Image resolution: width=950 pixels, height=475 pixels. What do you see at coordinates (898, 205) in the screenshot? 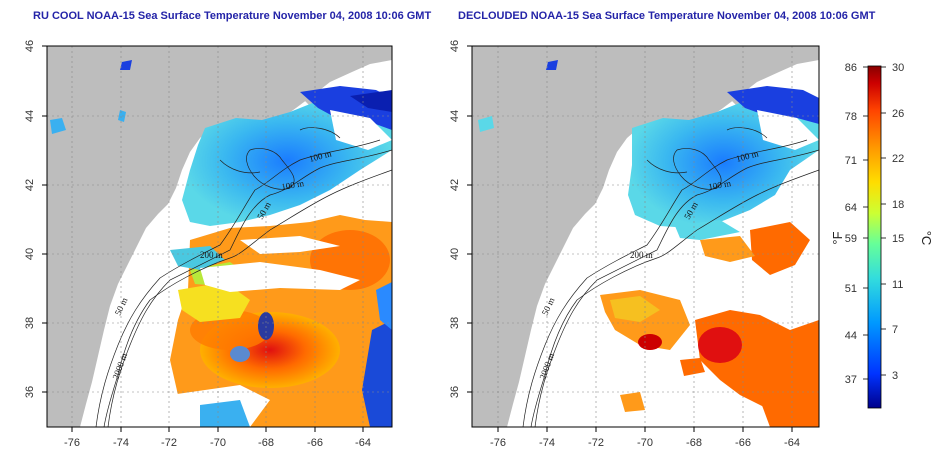
I see `celsius-label: 18` at bounding box center [898, 205].